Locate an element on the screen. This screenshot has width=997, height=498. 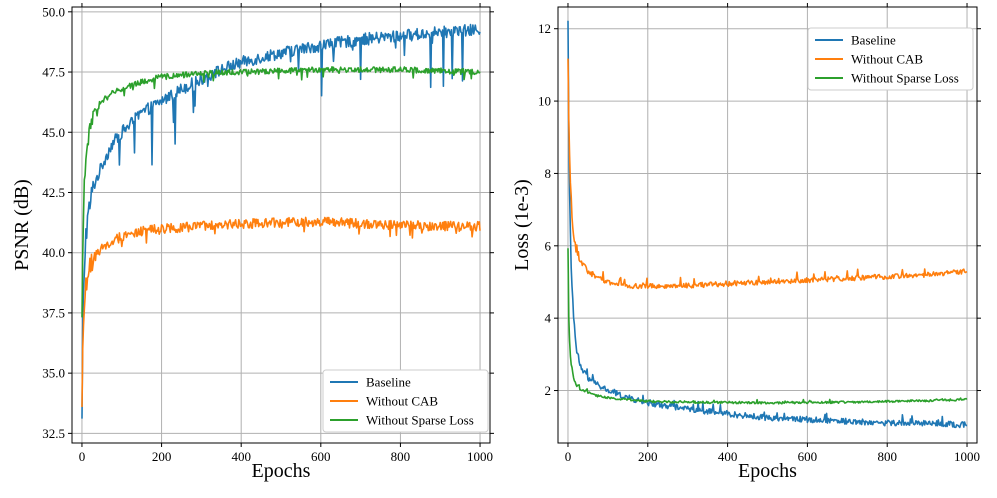
series-line-without-sparse-loss is located at coordinates (767, 326).